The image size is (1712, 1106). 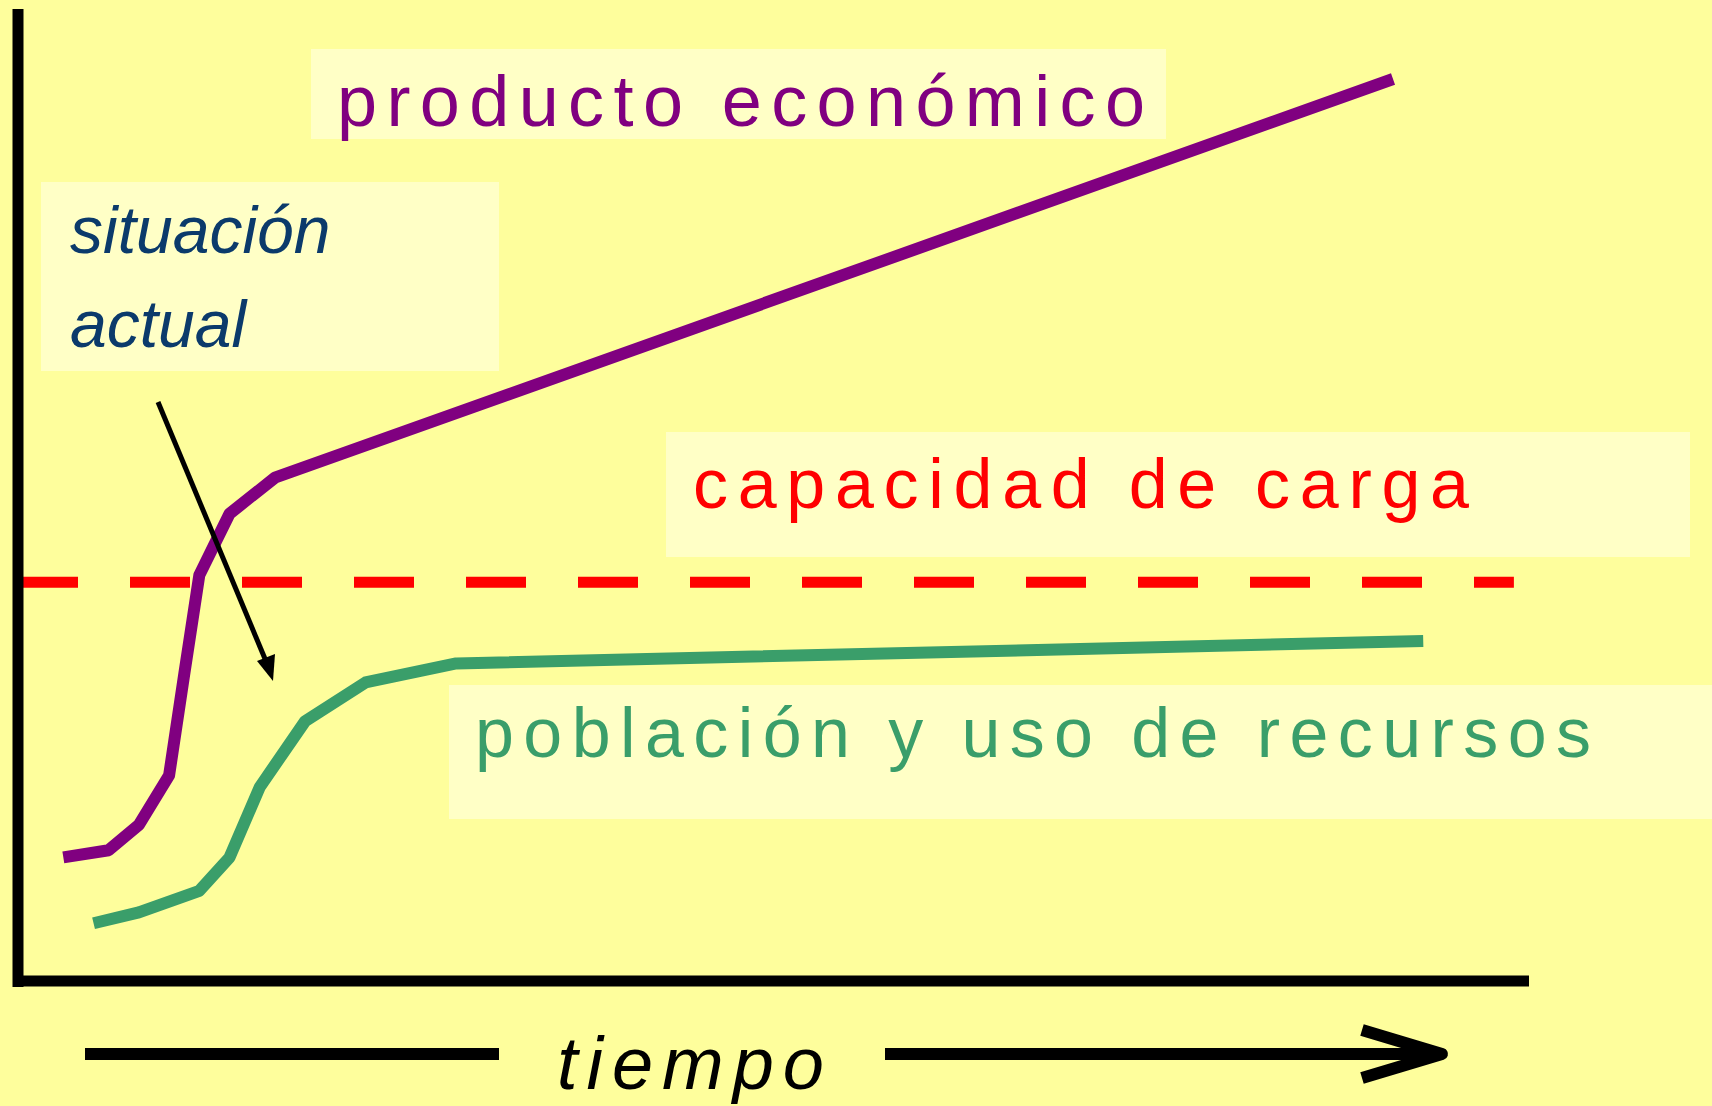 I want to click on series-label: producto económico, so click(x=741, y=101).